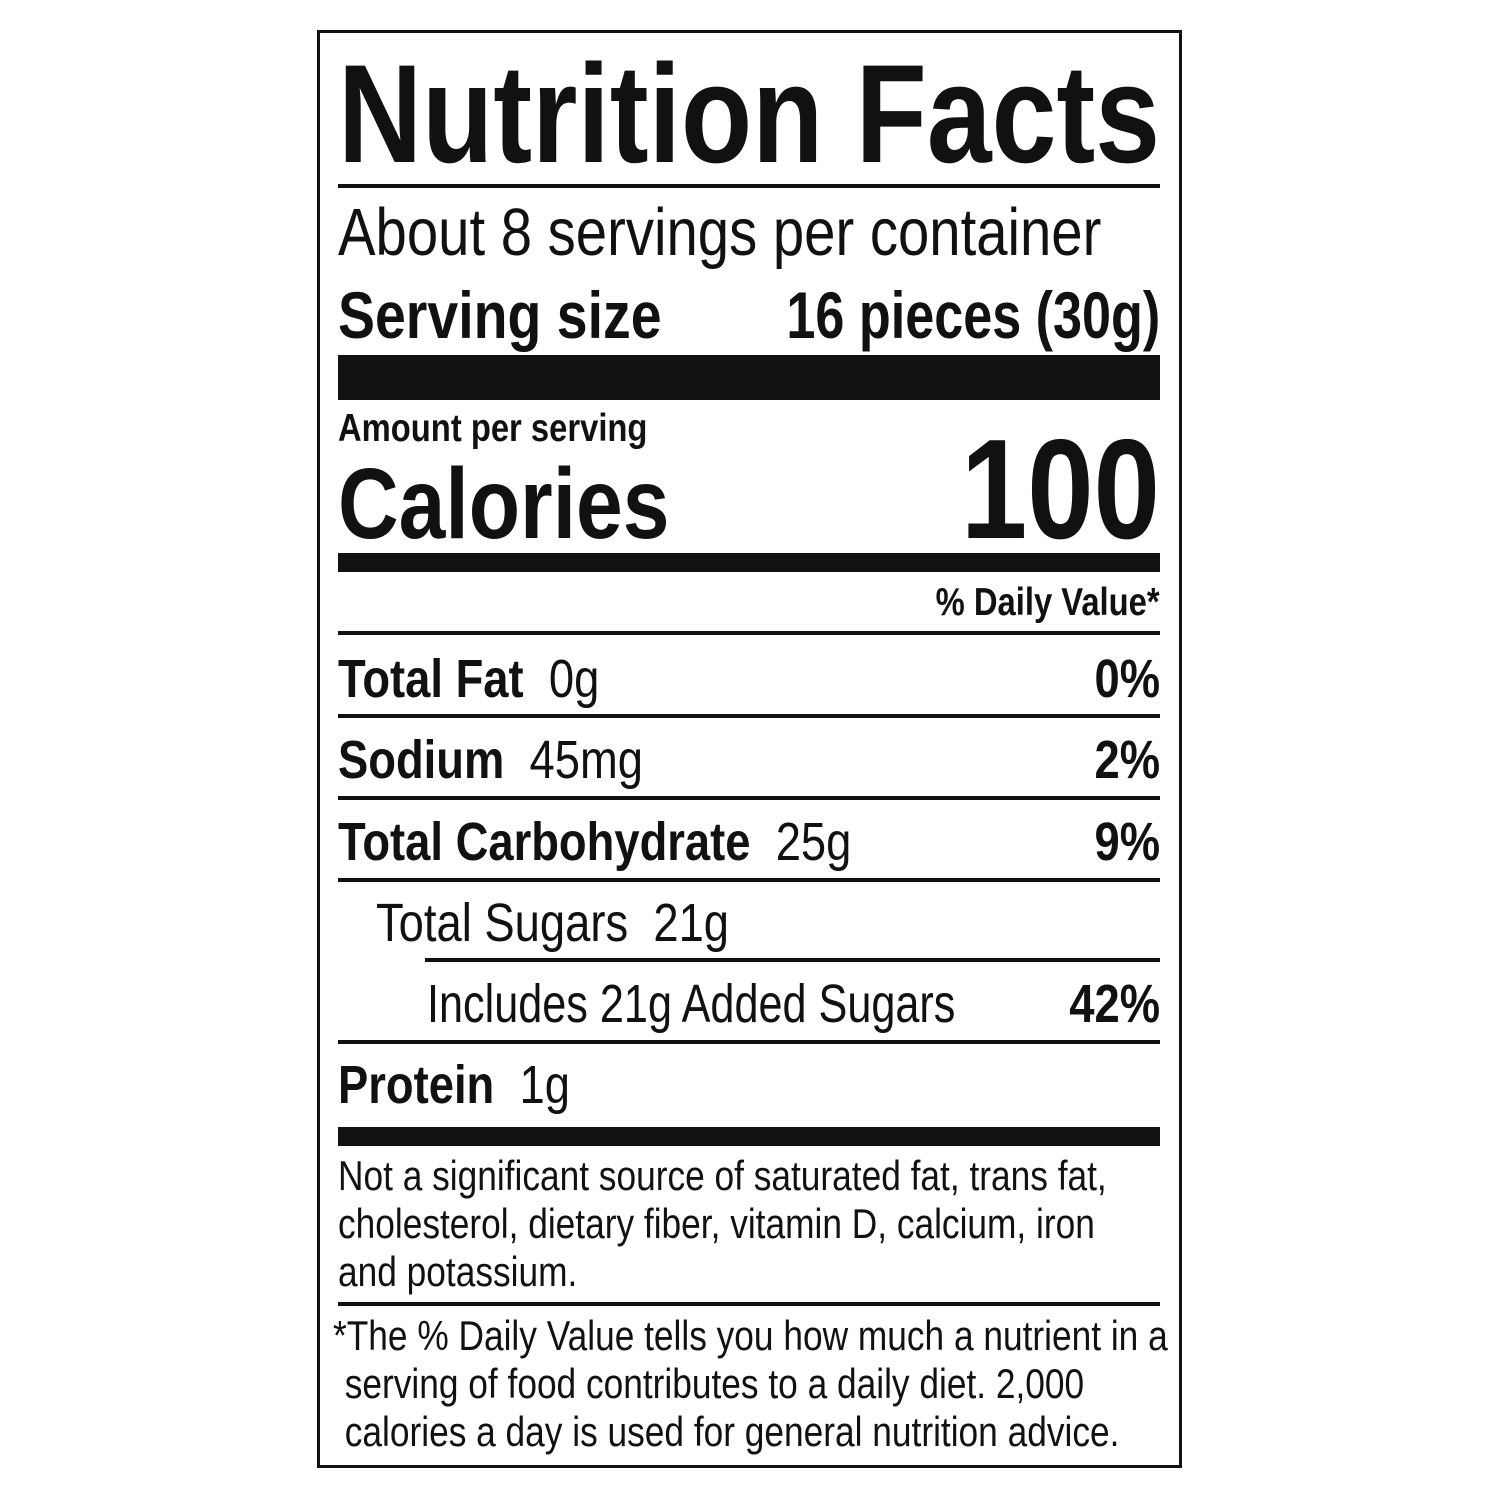 The width and height of the screenshot is (1500, 1500). Describe the element at coordinates (1048, 602) in the screenshot. I see `daily-value-header: % Daily Value*` at that location.